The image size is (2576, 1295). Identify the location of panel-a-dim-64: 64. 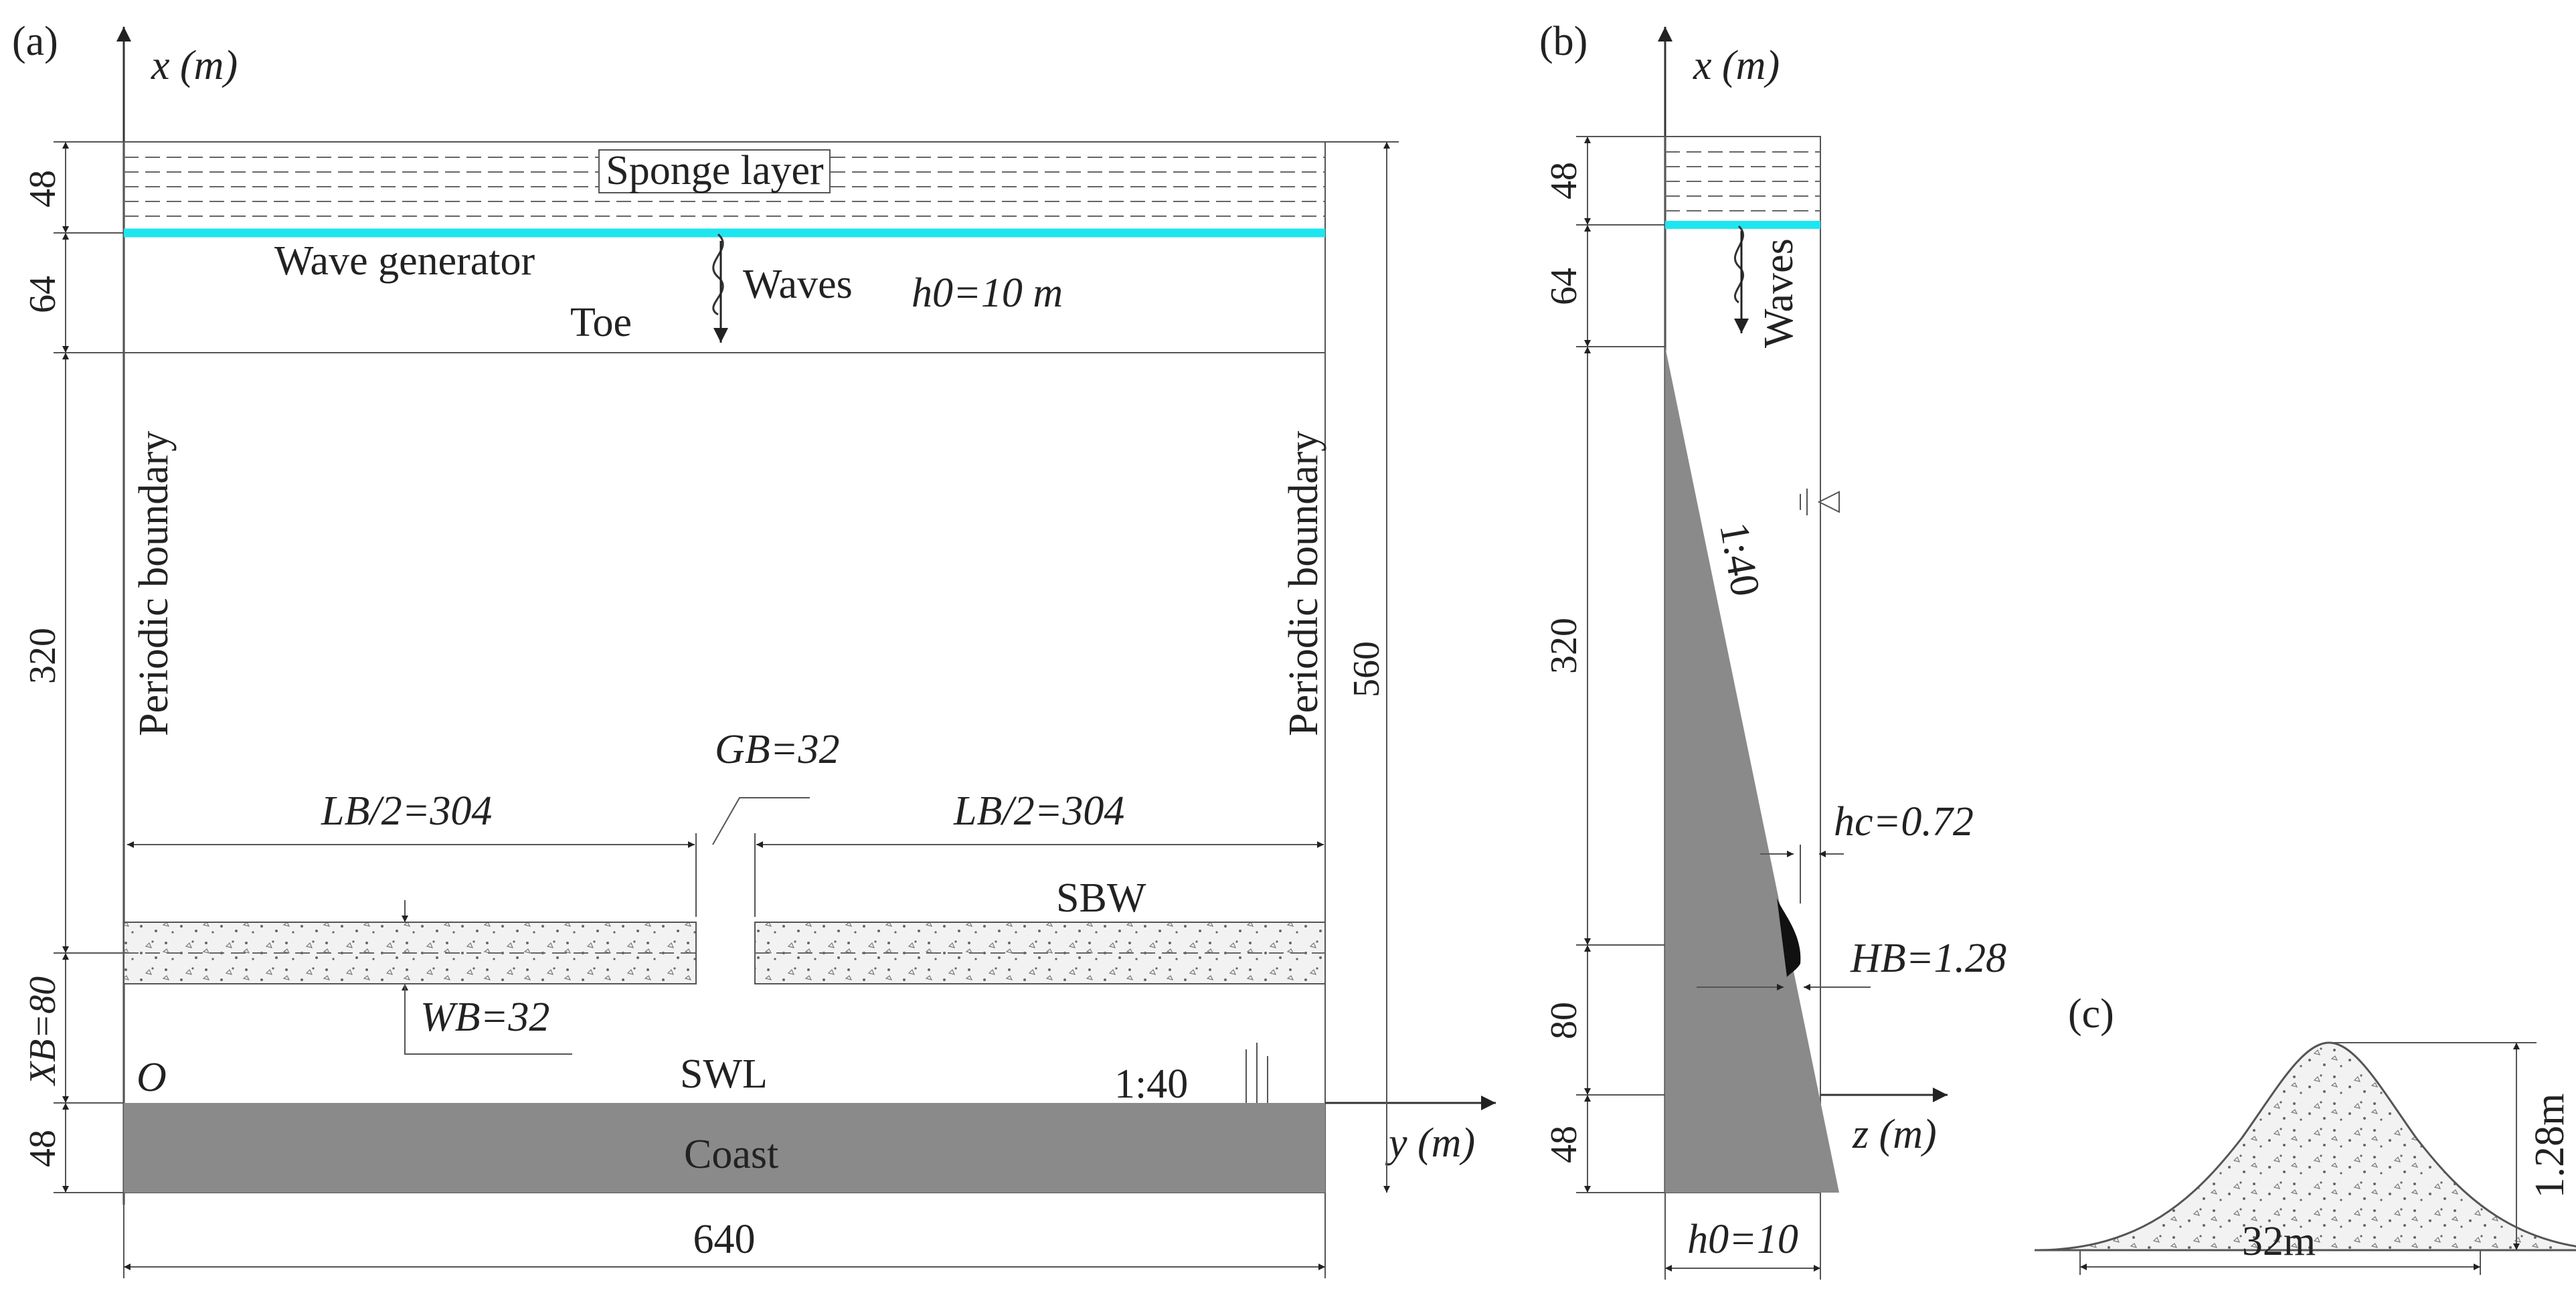
(43, 294).